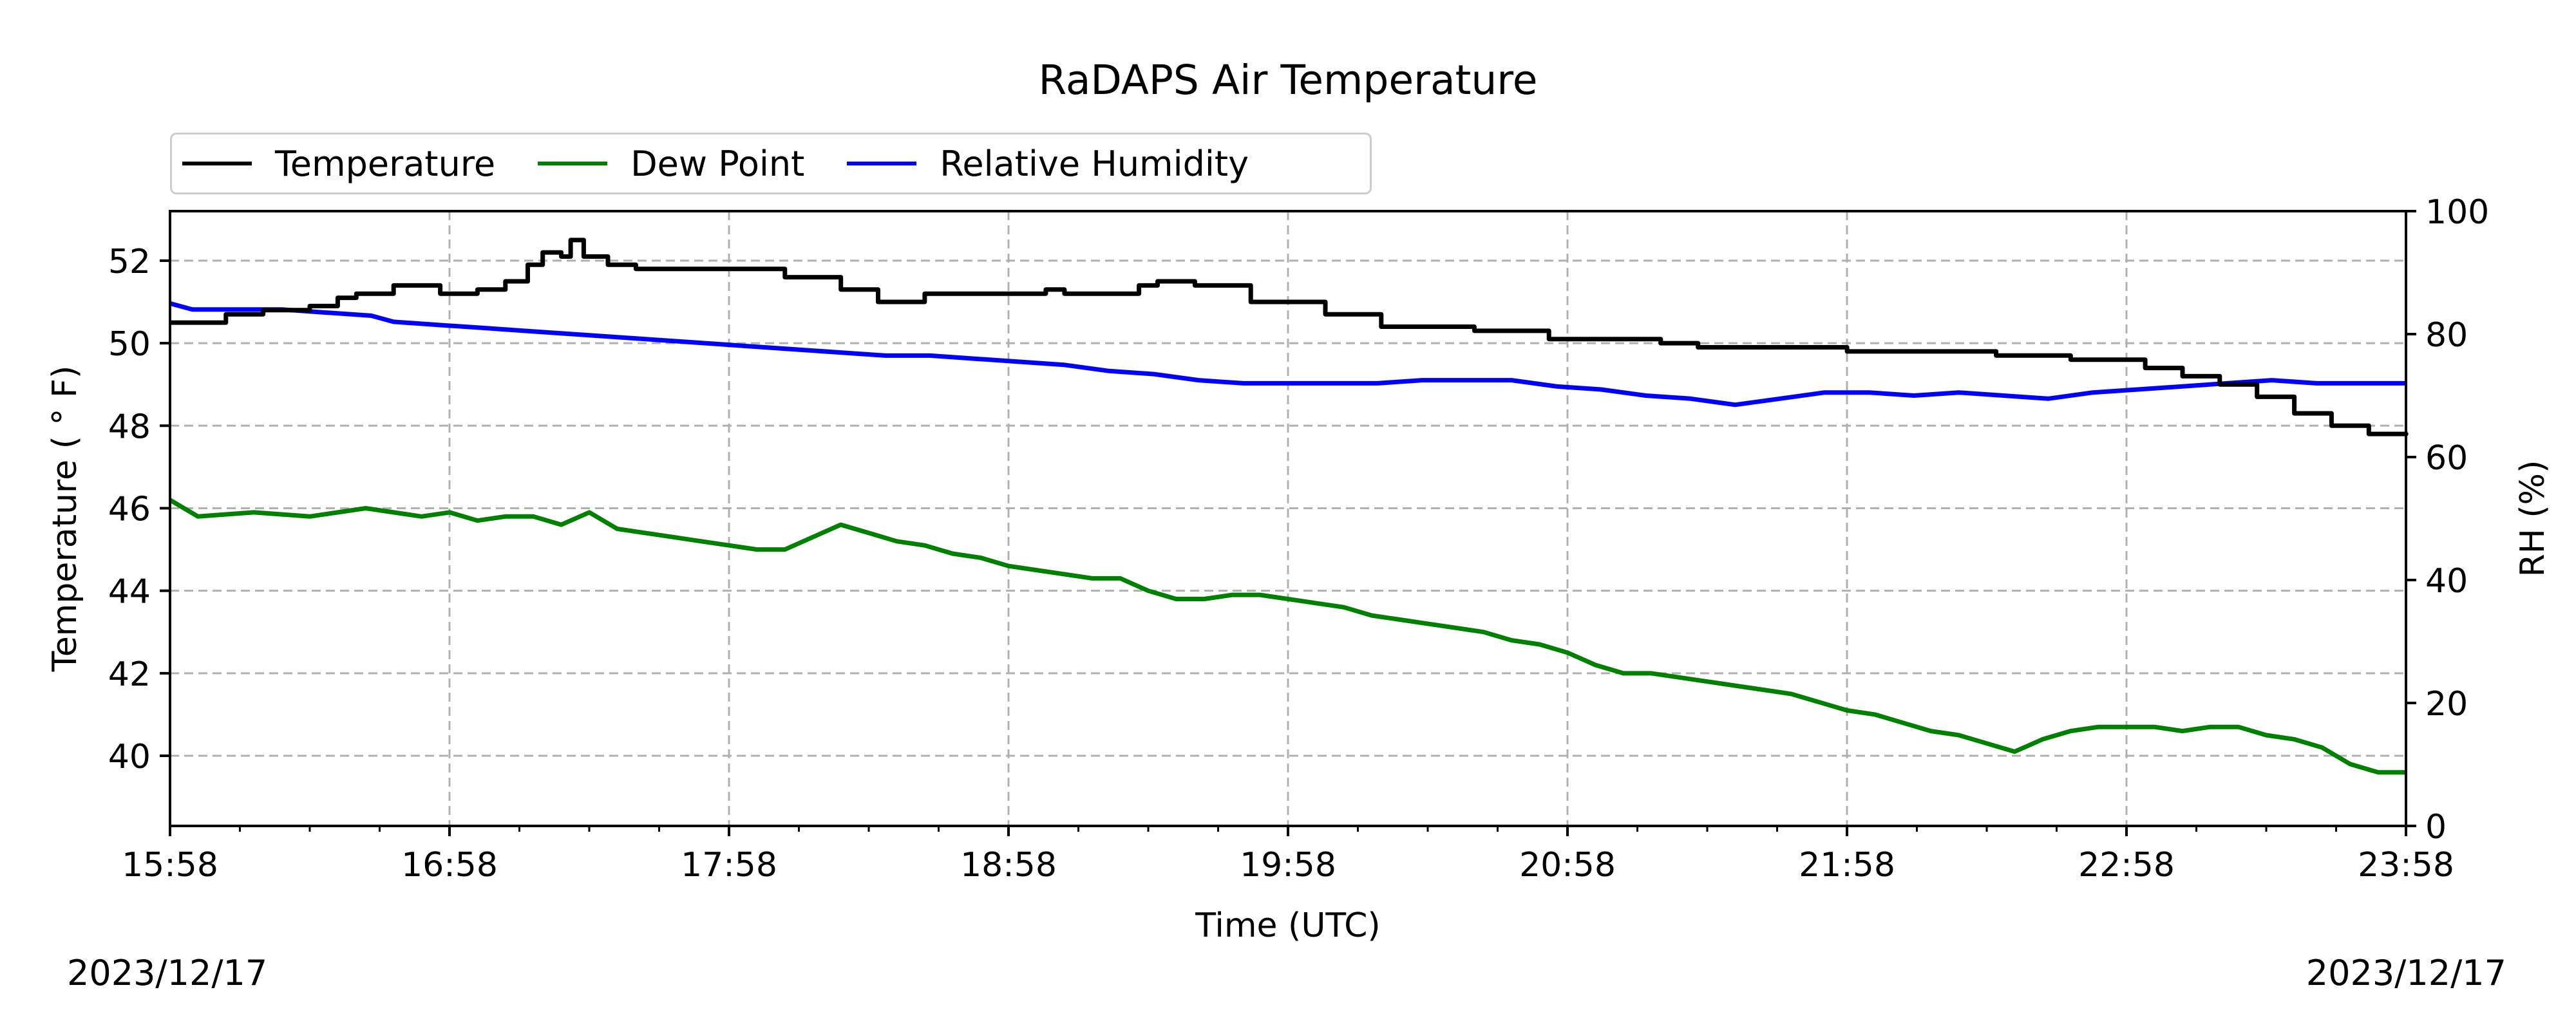 The width and height of the screenshot is (2576, 1030). I want to click on x-tick-label: 23:58, so click(2406, 866).